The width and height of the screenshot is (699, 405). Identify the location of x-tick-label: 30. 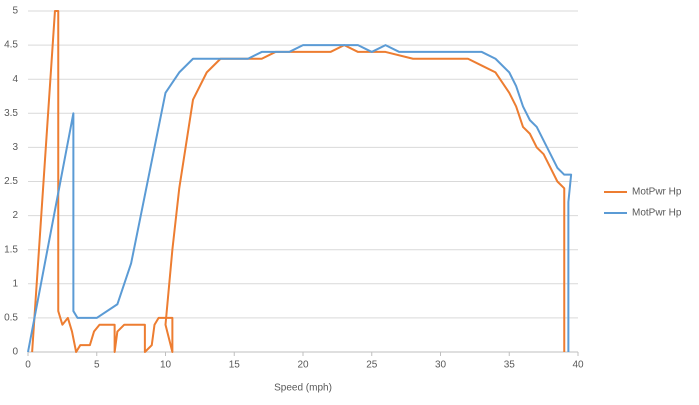
(441, 365).